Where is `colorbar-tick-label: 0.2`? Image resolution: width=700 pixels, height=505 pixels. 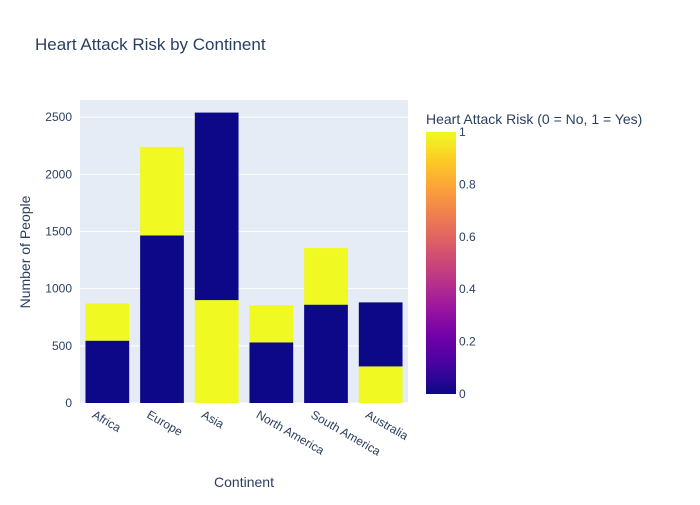
colorbar-tick-label: 0.2 is located at coordinates (467, 342).